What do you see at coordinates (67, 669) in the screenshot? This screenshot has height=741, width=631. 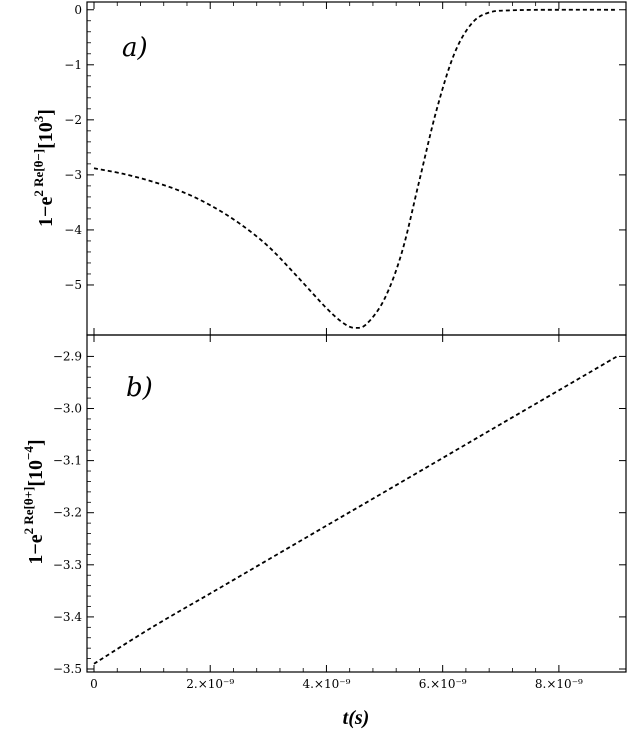 I see `panel-b-y-tick-label: −3.5` at bounding box center [67, 669].